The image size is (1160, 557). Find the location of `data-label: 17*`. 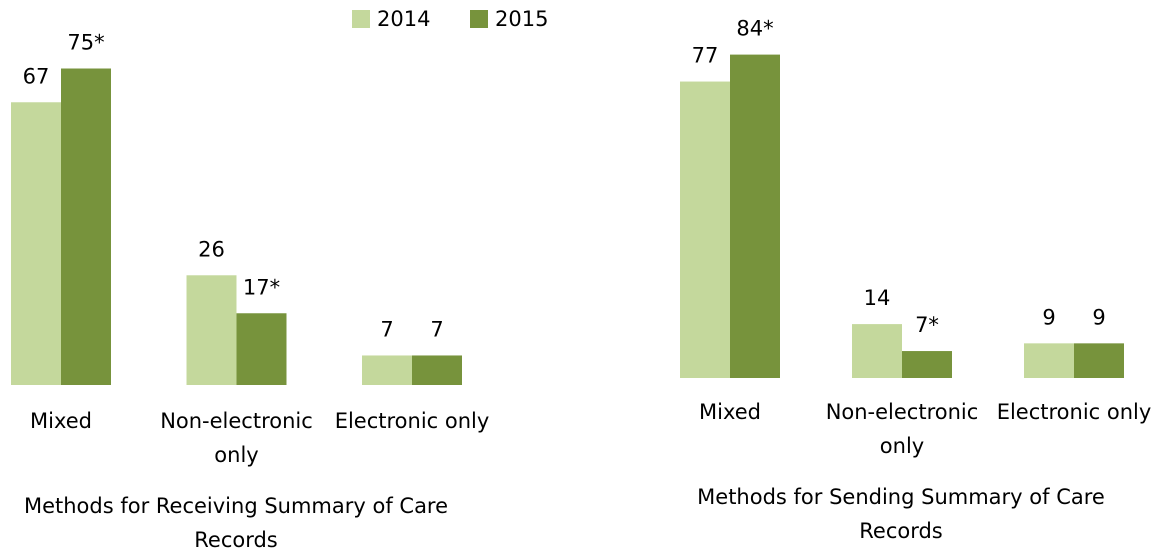

data-label: 17* is located at coordinates (261, 287).